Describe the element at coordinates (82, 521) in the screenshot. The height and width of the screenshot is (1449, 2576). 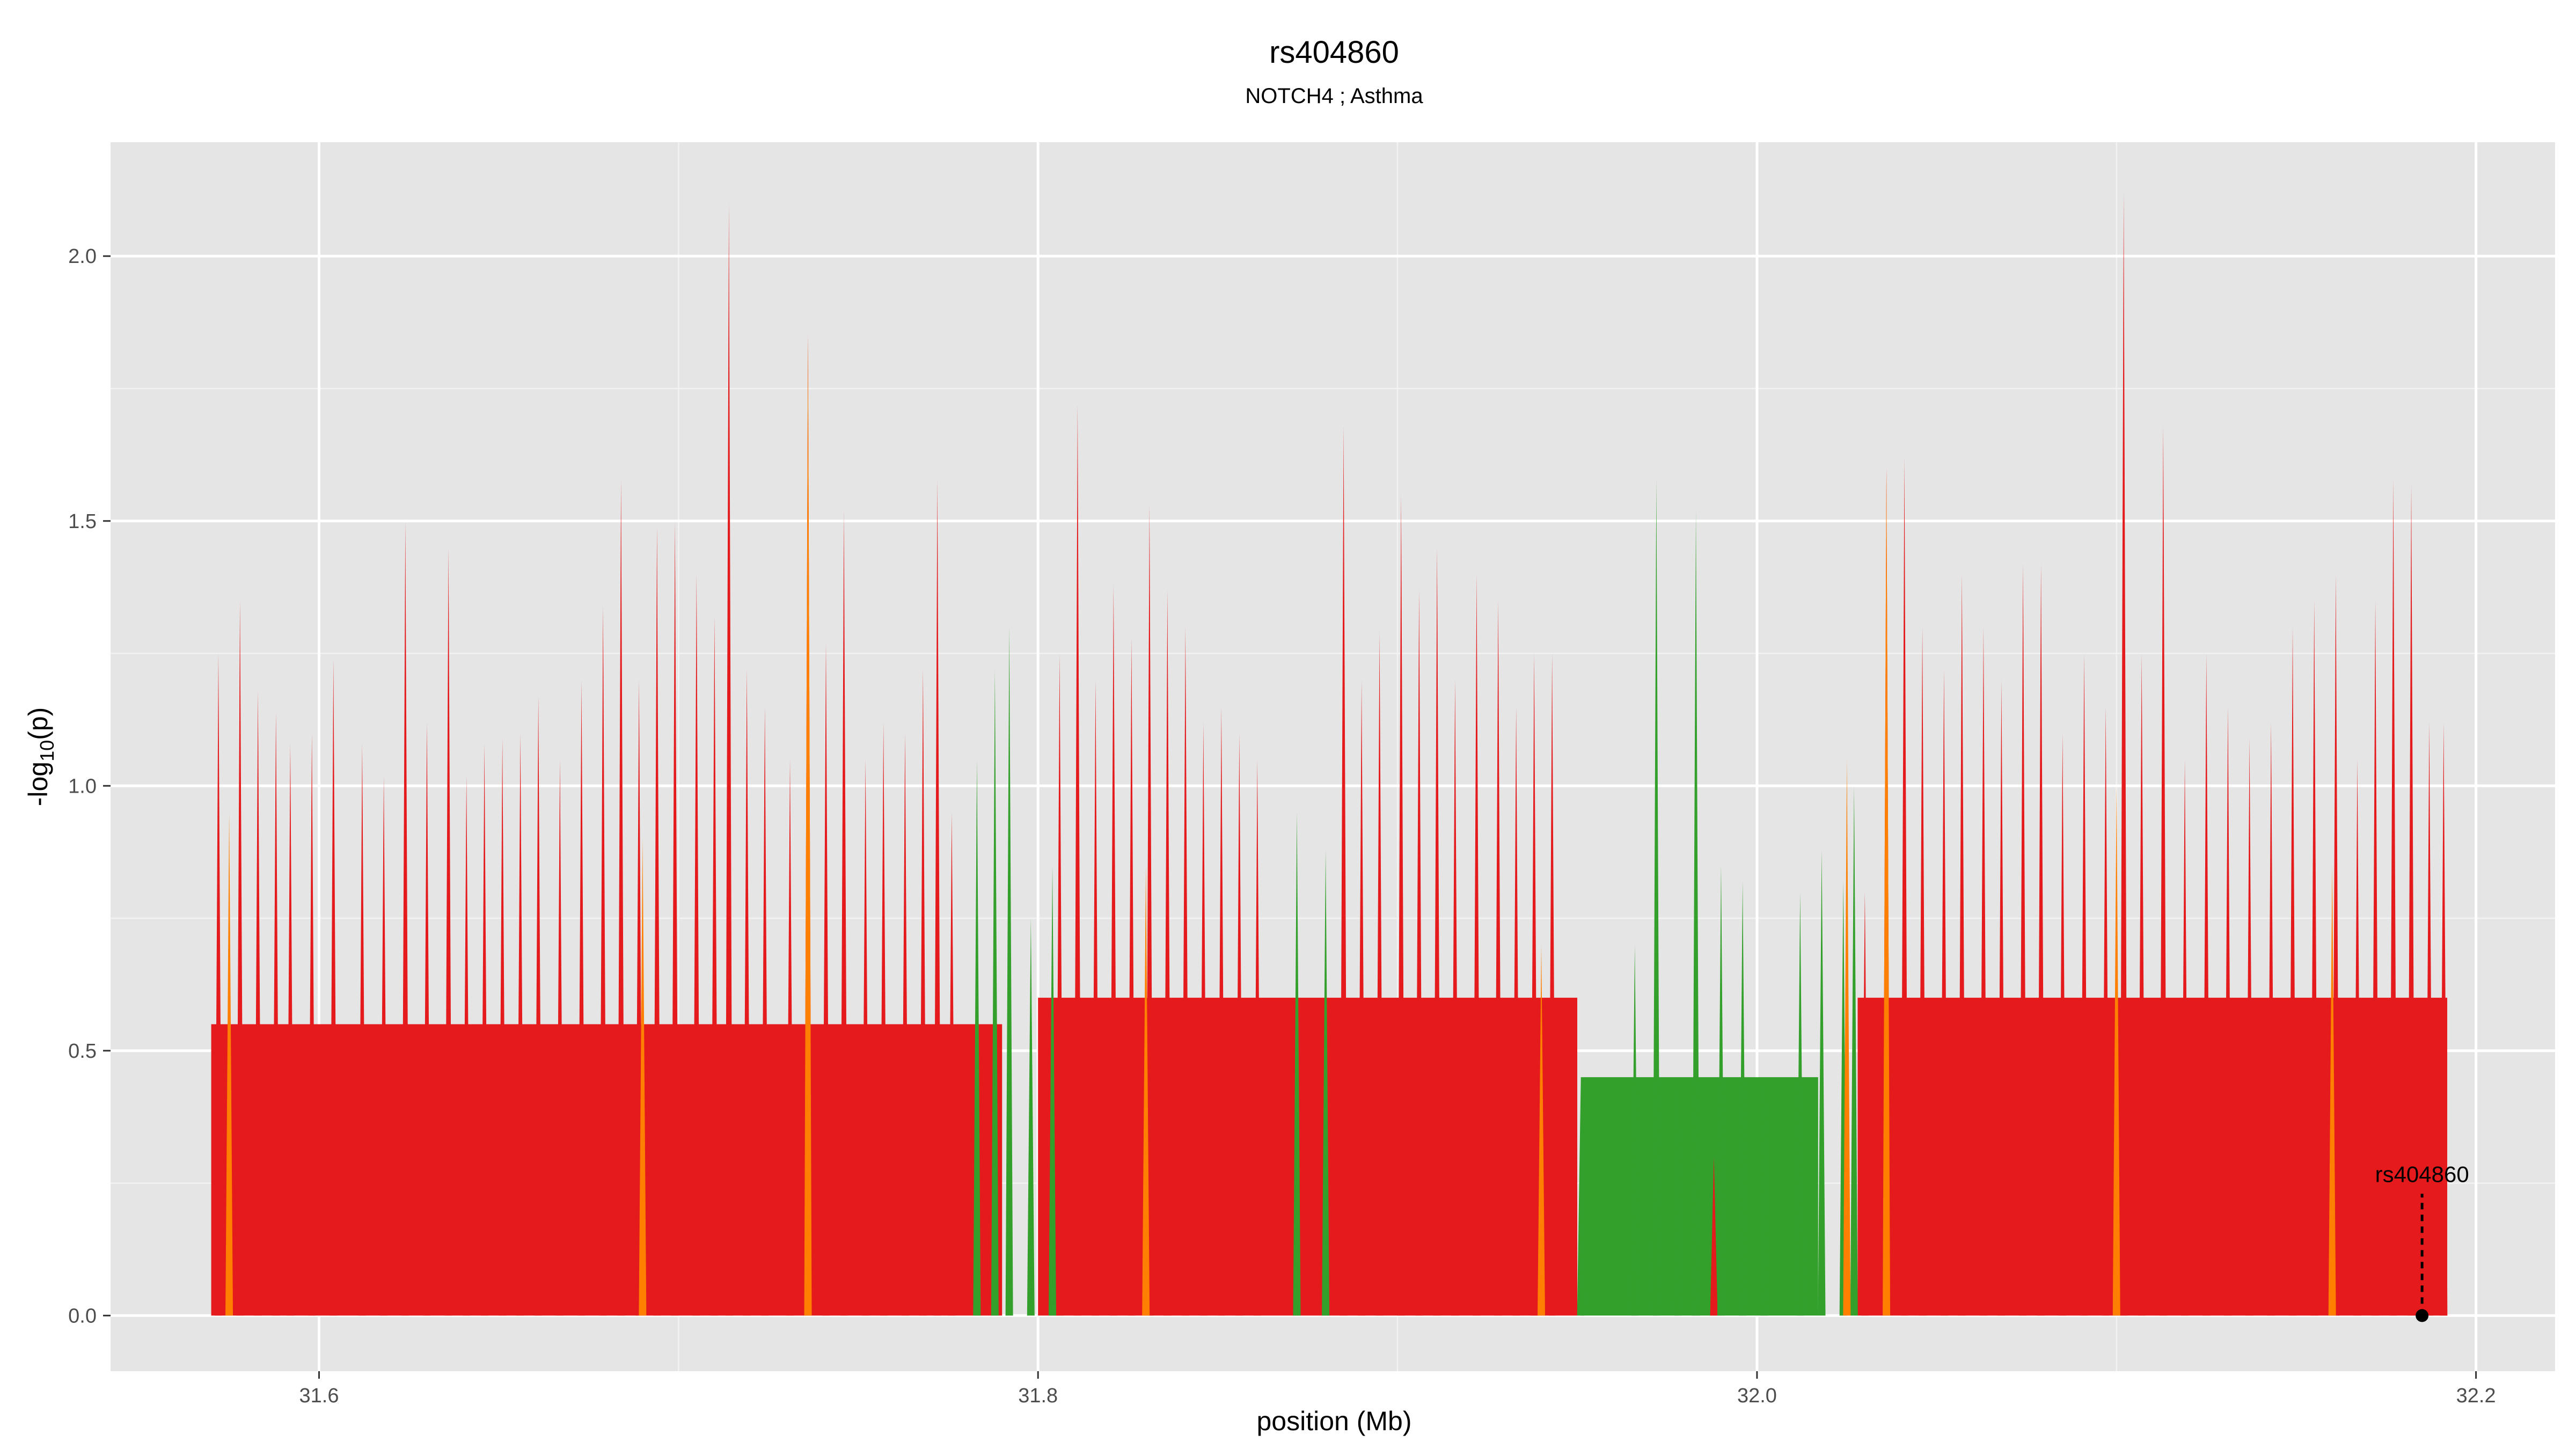
I see `y-tick-label: 1.5` at that location.